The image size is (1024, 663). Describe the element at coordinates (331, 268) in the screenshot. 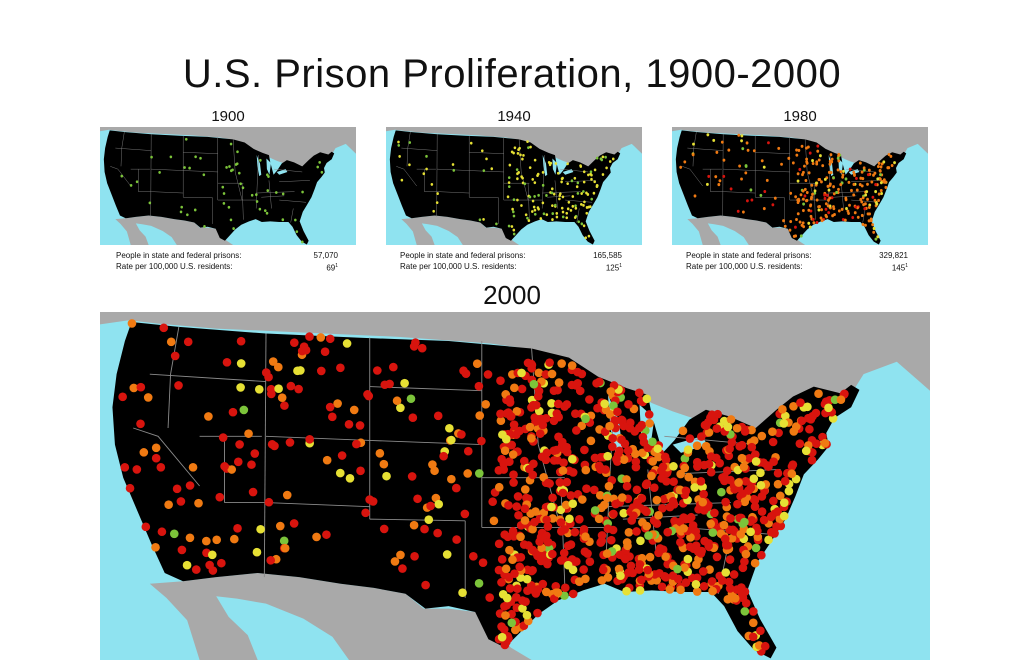

I see `rate-value: 69` at that location.